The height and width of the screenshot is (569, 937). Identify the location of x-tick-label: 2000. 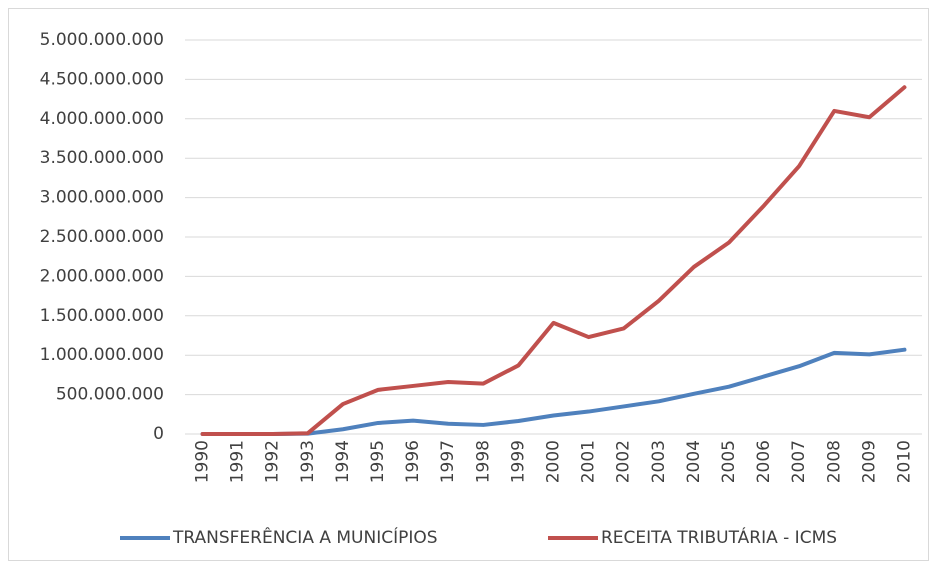
(554, 461).